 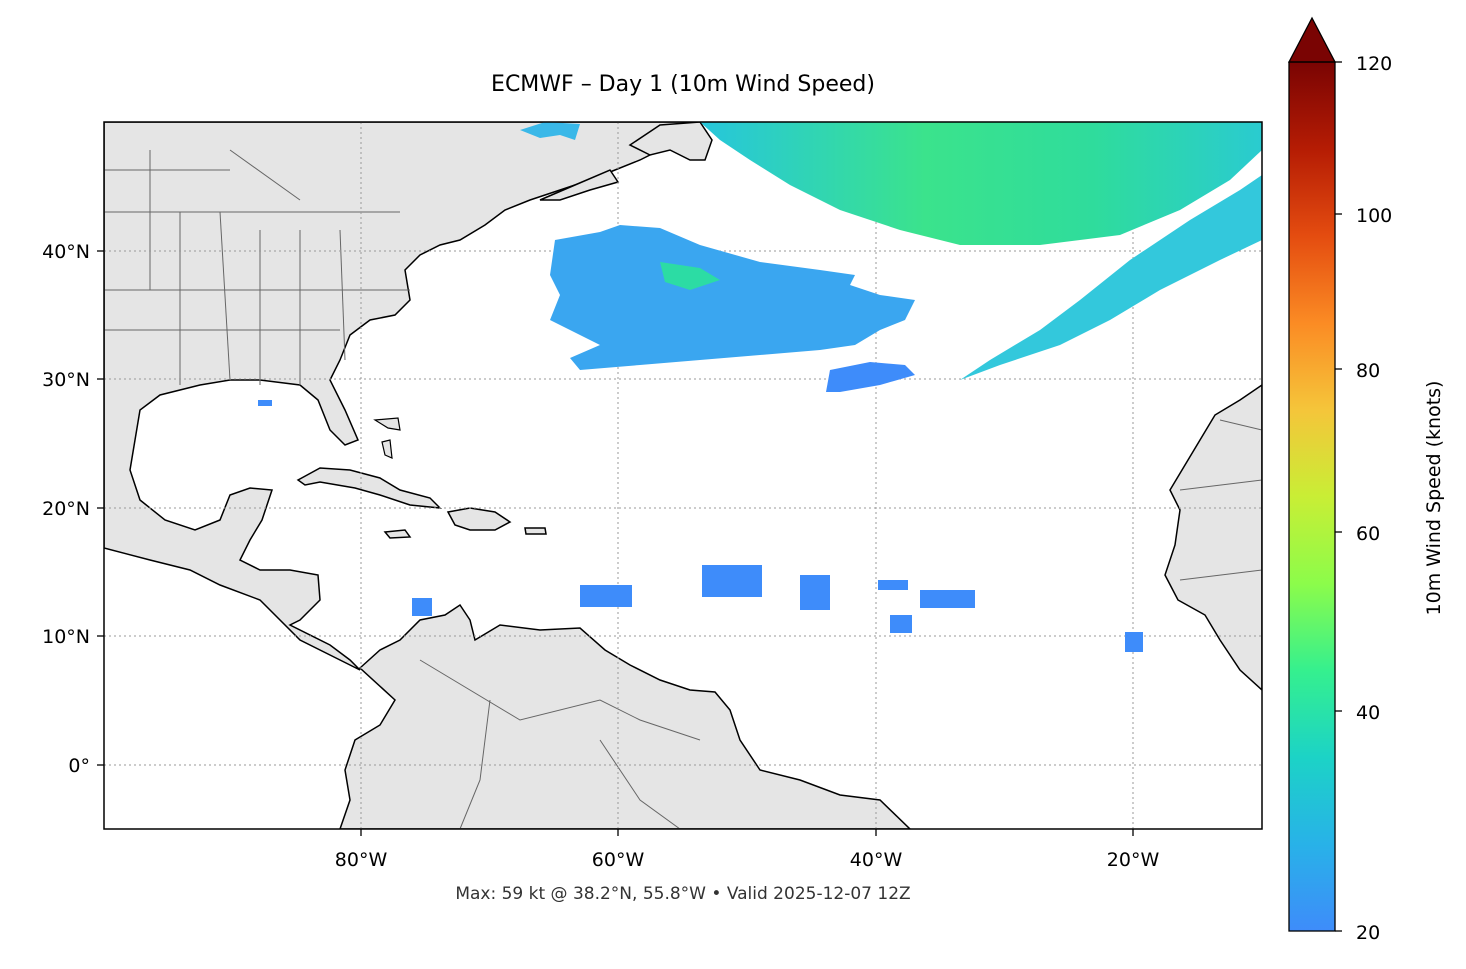 I want to click on colorbar-extend-arrow, so click(x=1312, y=39).